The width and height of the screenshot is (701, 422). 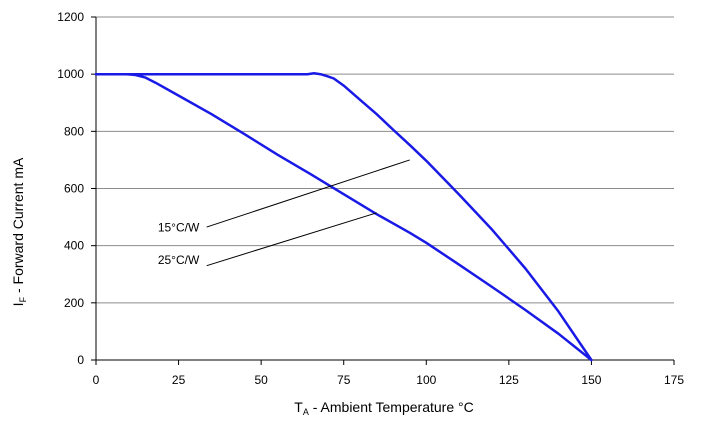 What do you see at coordinates (74, 303) in the screenshot?
I see `y-tick-label-1: 200` at bounding box center [74, 303].